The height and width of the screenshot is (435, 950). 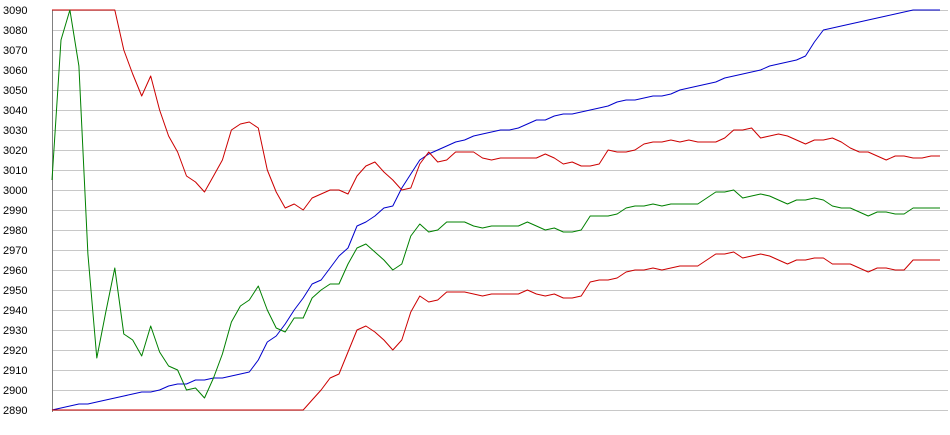 I want to click on y-tick-label: 2960, so click(x=15, y=271).